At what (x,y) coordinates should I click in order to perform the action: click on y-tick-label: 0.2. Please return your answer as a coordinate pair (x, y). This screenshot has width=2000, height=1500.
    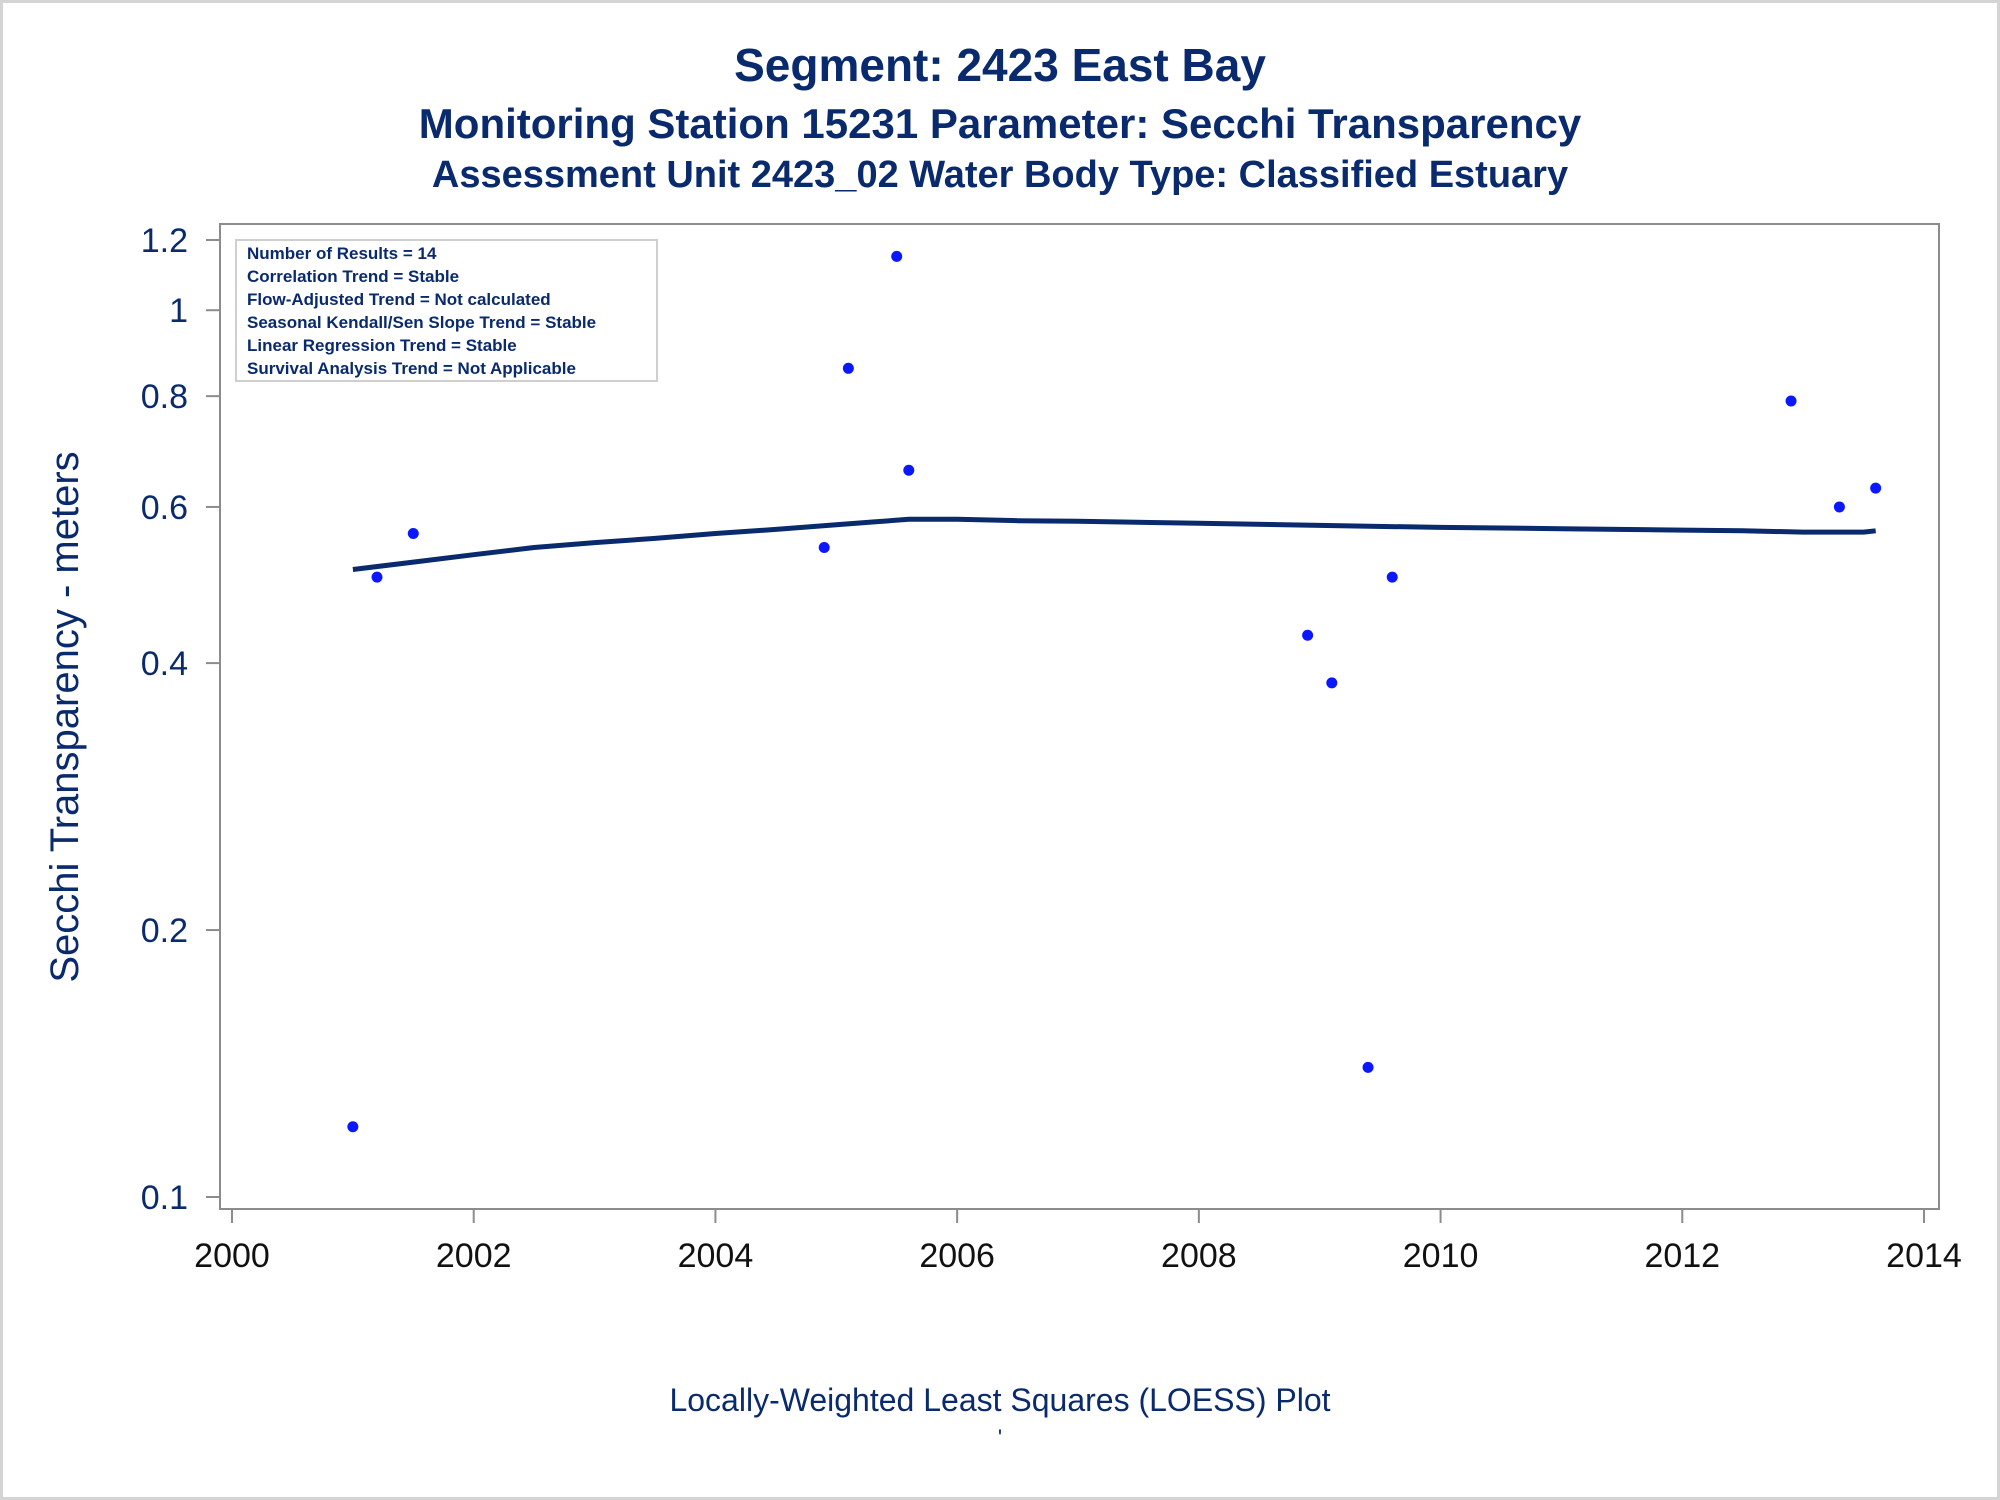
    Looking at the image, I should click on (164, 931).